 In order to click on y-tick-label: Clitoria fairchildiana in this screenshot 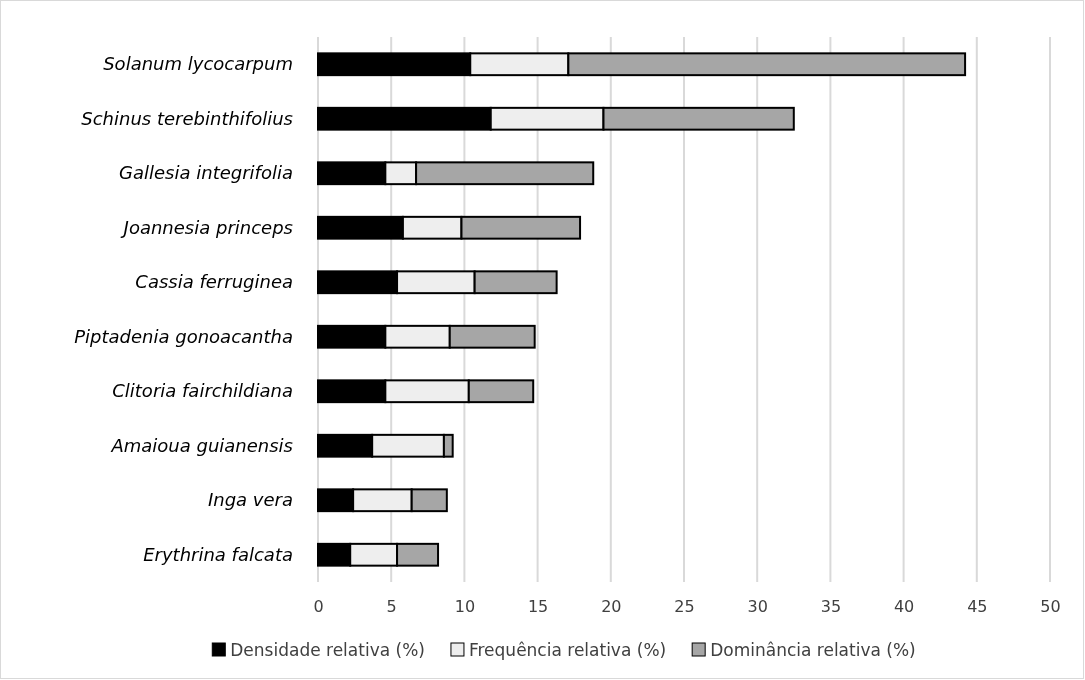, I will do `click(202, 391)`.